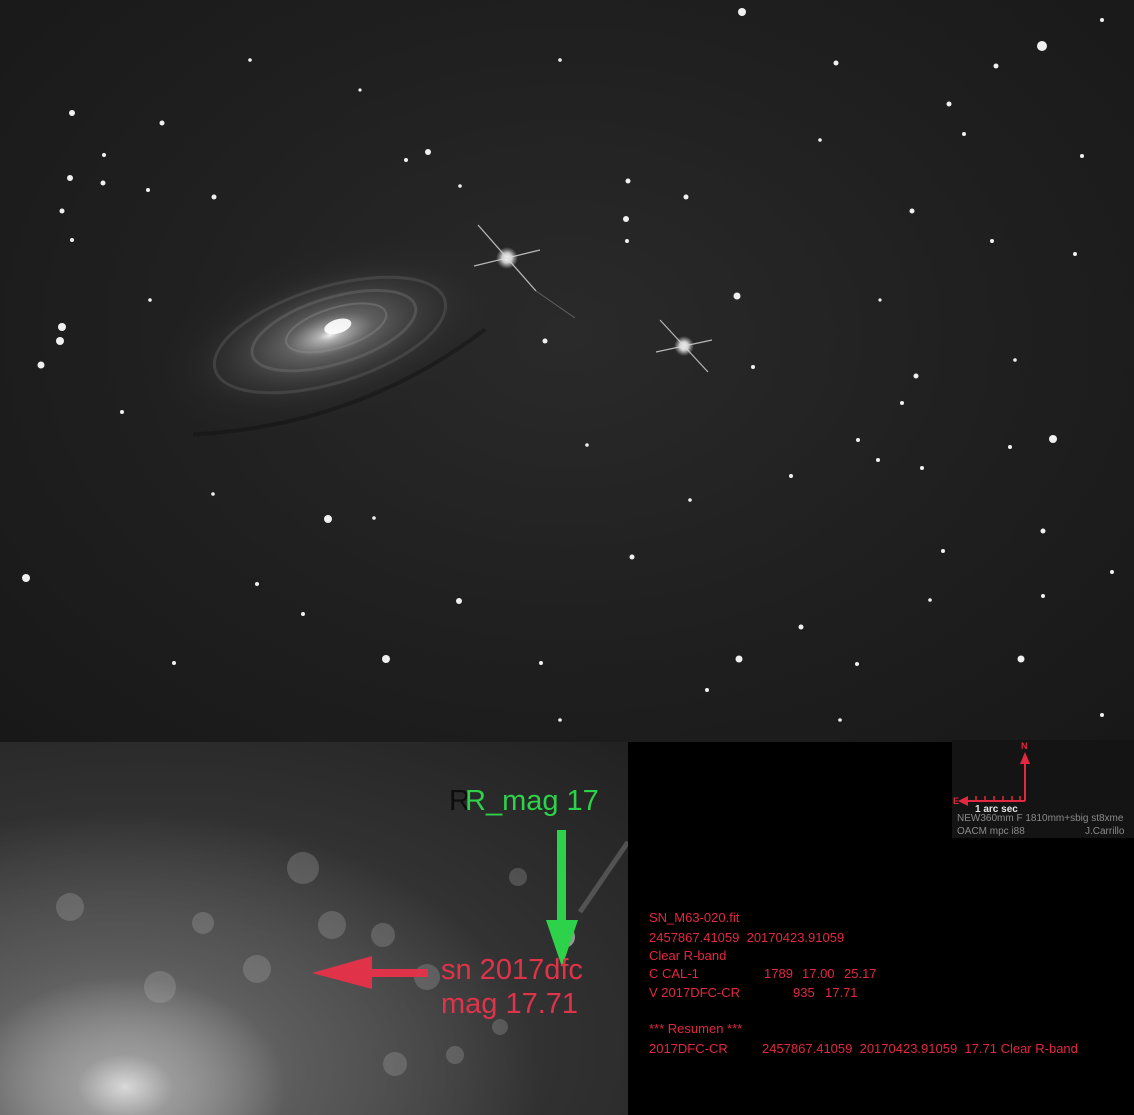  Describe the element at coordinates (747, 937) in the screenshot. I see `photometry-jd-date: 2457867.41059 20170423.91059` at that location.